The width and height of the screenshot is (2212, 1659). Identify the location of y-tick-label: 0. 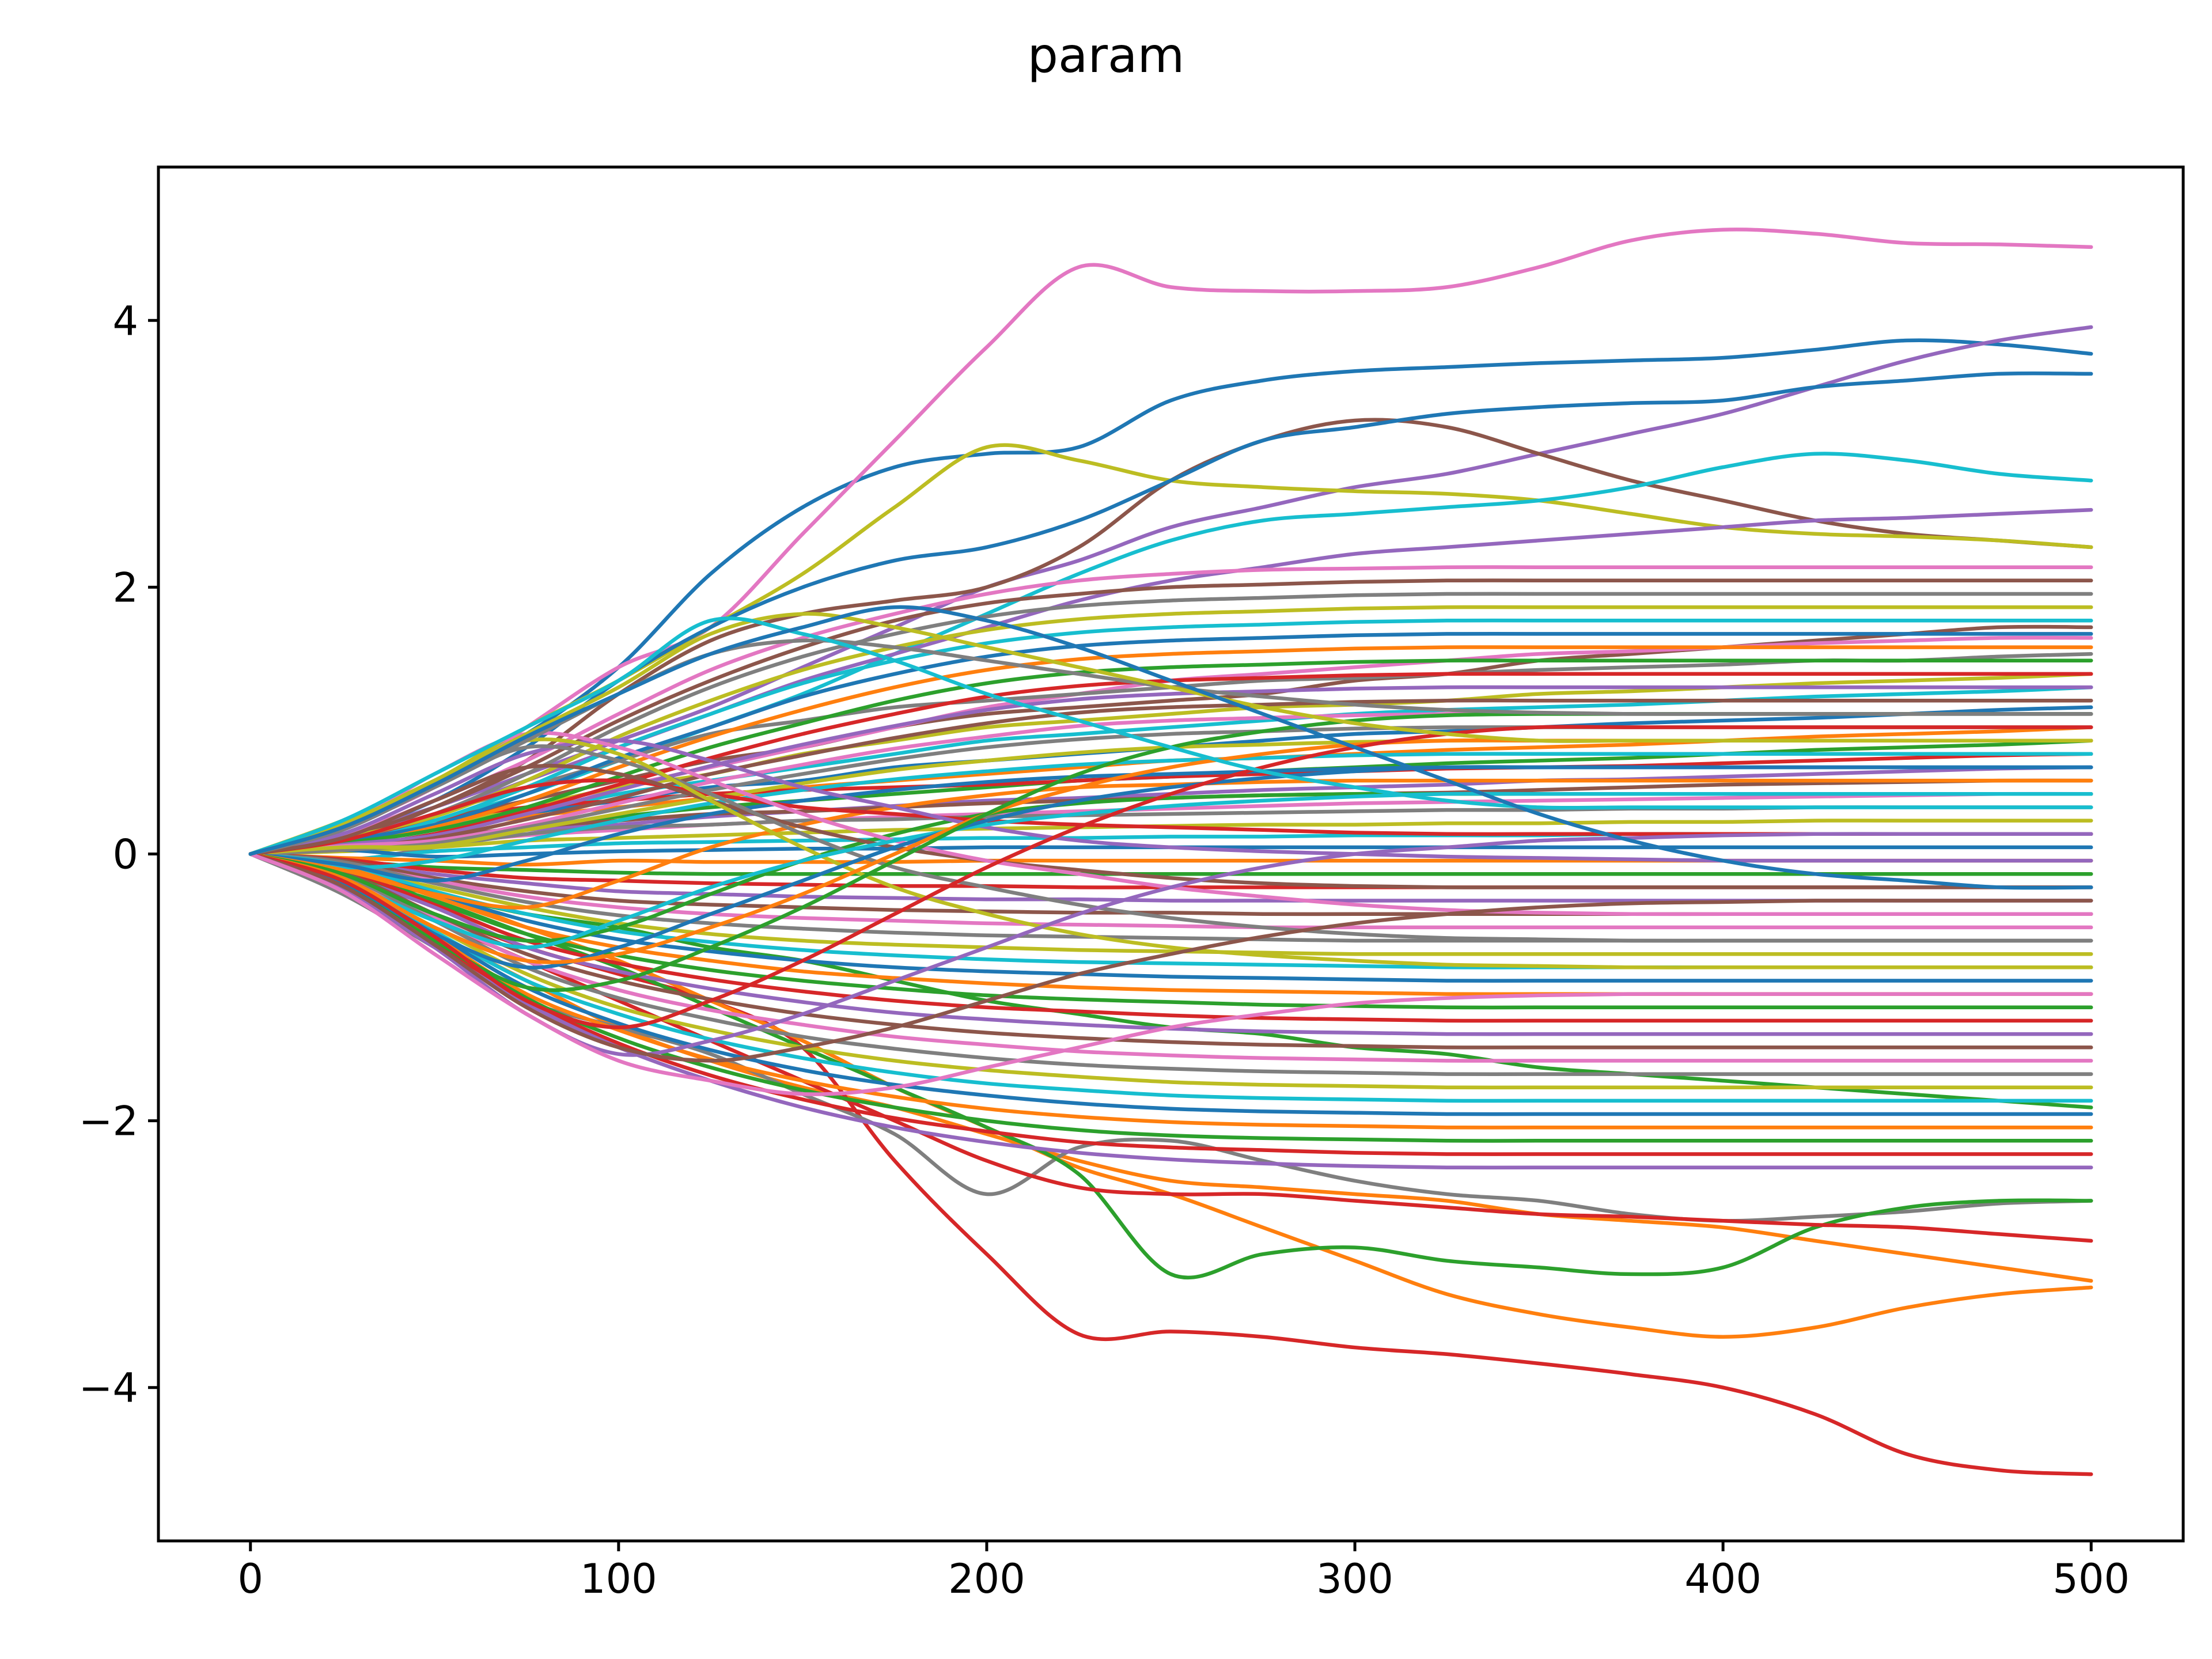
(125, 854).